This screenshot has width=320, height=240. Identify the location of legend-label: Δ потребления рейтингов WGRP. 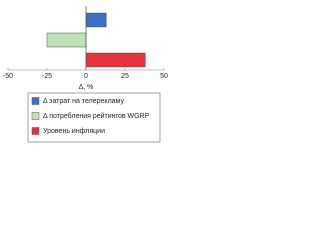
(96, 116).